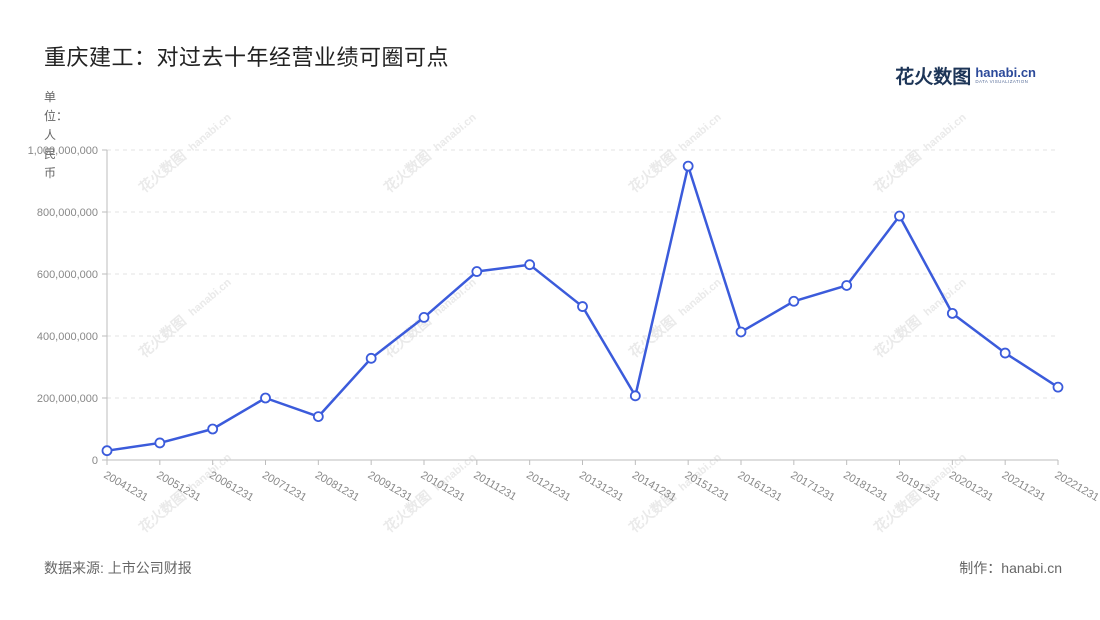 The height and width of the screenshot is (620, 1100). Describe the element at coordinates (548, 486) in the screenshot. I see `x-tick-label: 20121231` at that location.